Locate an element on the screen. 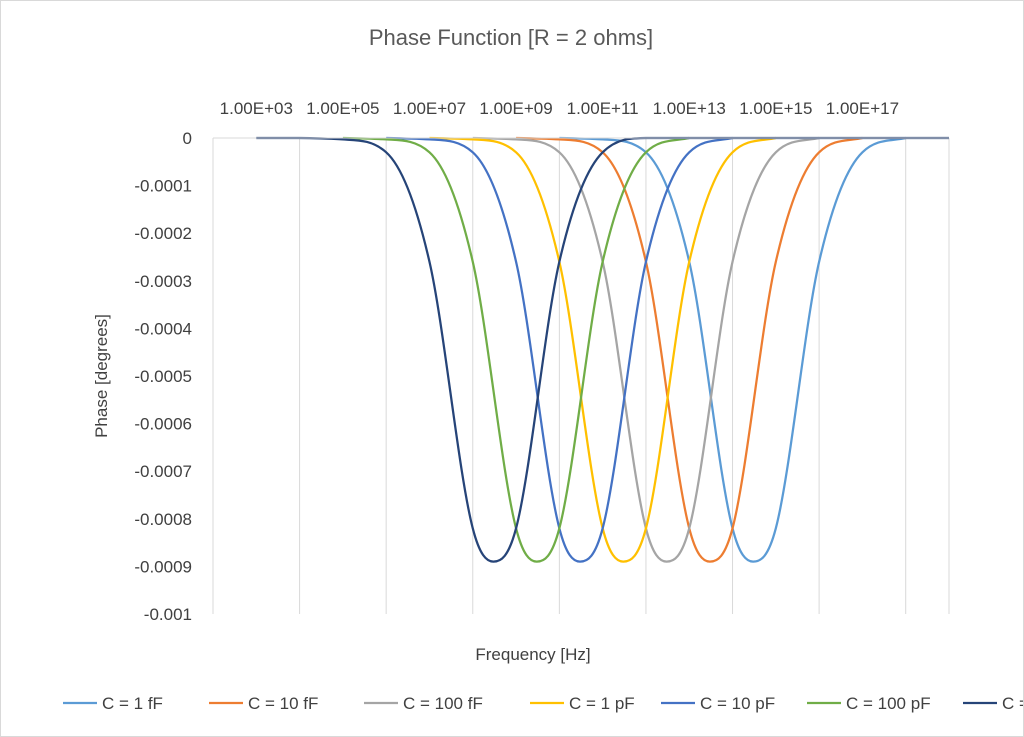 The width and height of the screenshot is (1024, 737). legend-label: C = 1 fF is located at coordinates (132, 703).